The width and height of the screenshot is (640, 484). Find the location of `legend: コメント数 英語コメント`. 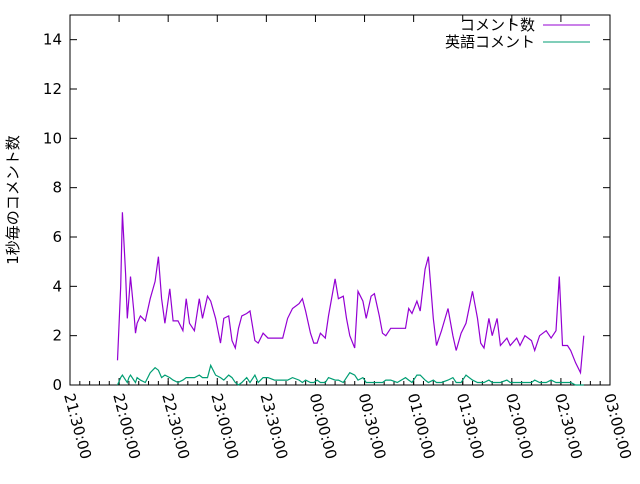

legend: コメント数 英語コメント is located at coordinates (517, 33).